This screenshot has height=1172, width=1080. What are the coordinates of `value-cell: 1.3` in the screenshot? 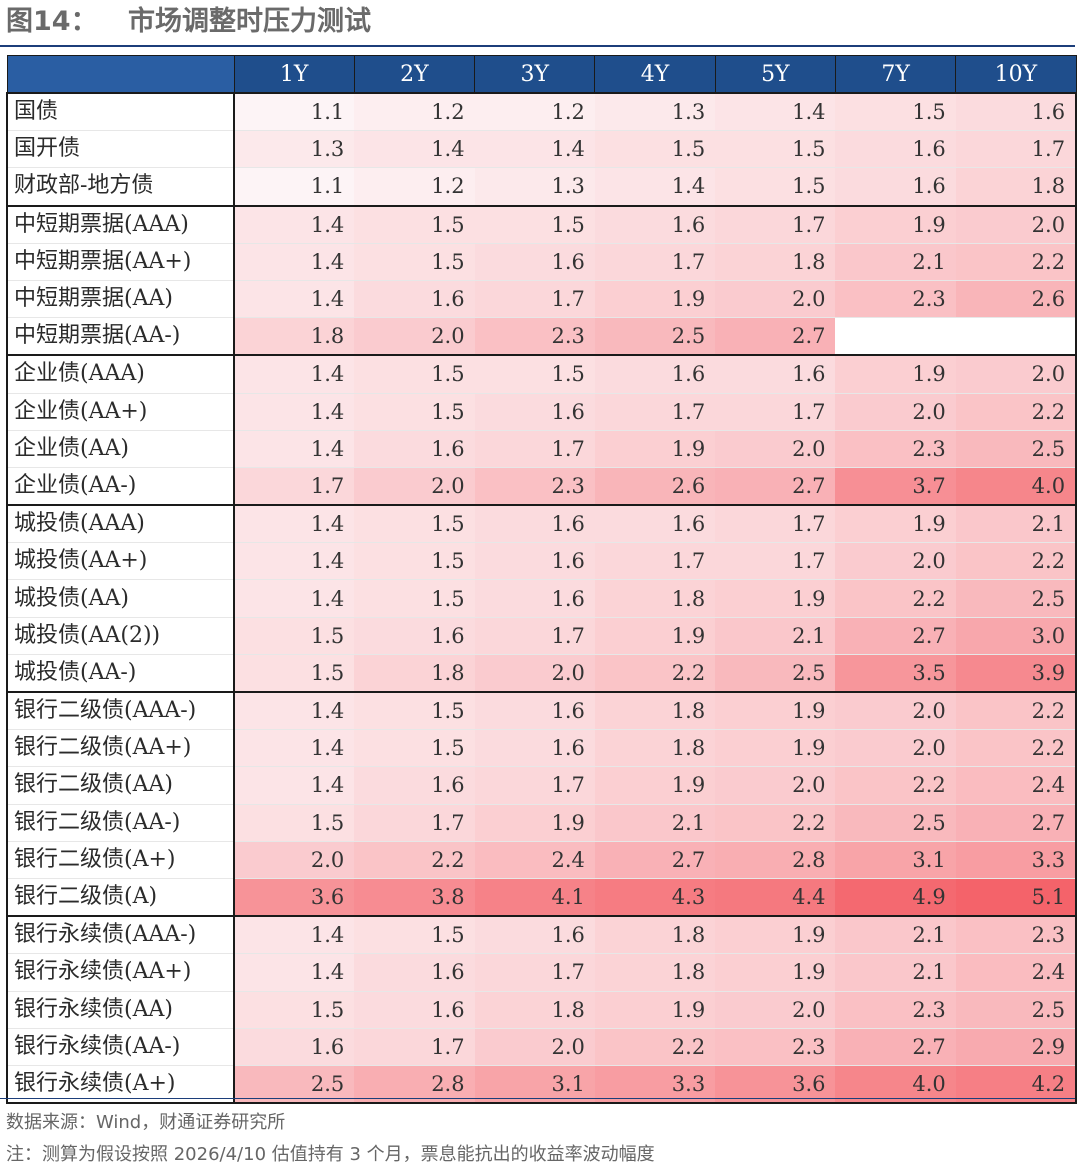 It's located at (655, 112).